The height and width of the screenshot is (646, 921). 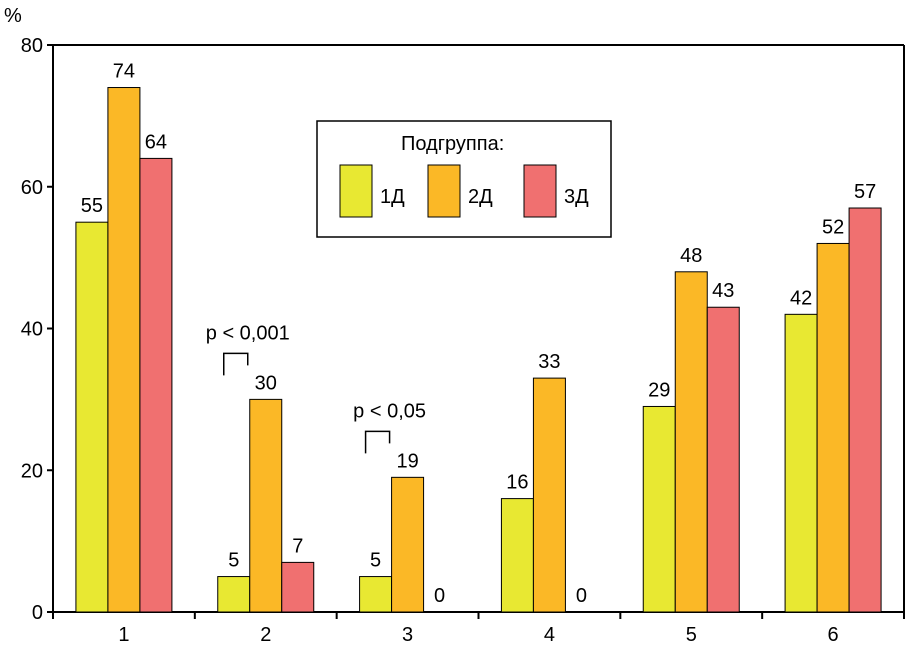 What do you see at coordinates (452, 144) in the screenshot?
I see `legend-title: Подгруппа:` at bounding box center [452, 144].